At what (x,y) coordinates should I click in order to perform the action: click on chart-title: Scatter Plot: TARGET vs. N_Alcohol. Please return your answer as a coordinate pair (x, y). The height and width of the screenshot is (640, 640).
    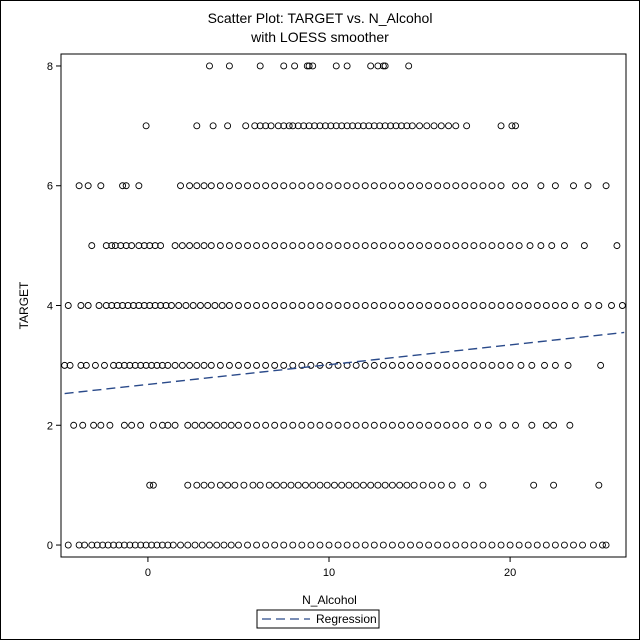
    Looking at the image, I should click on (320, 18).